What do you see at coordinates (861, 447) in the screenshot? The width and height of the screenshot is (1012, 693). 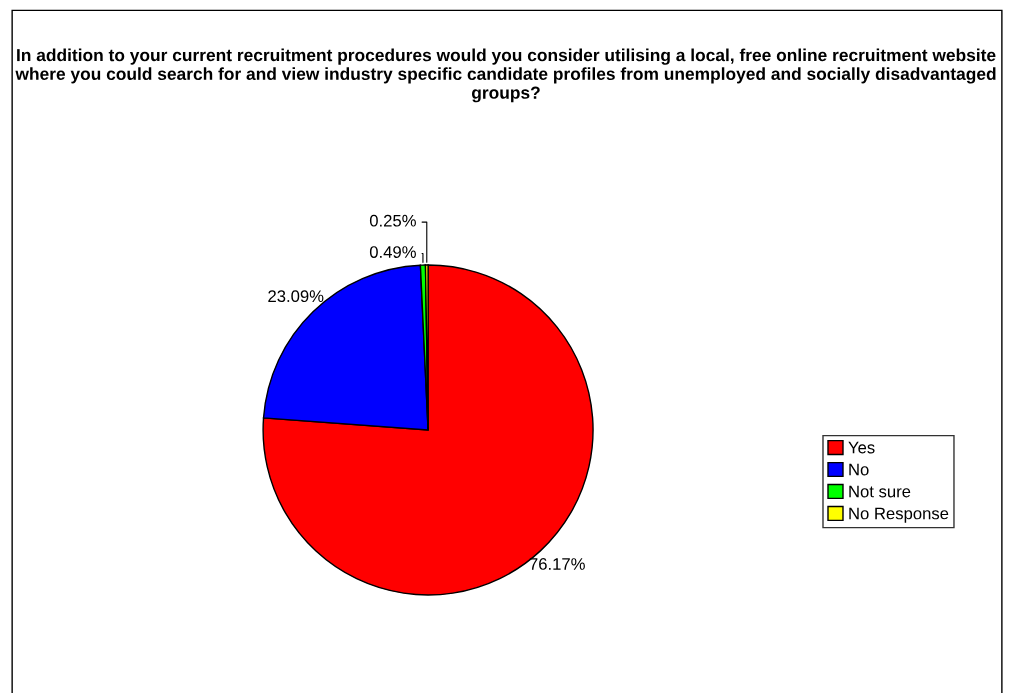 I see `legend-label: Yes` at bounding box center [861, 447].